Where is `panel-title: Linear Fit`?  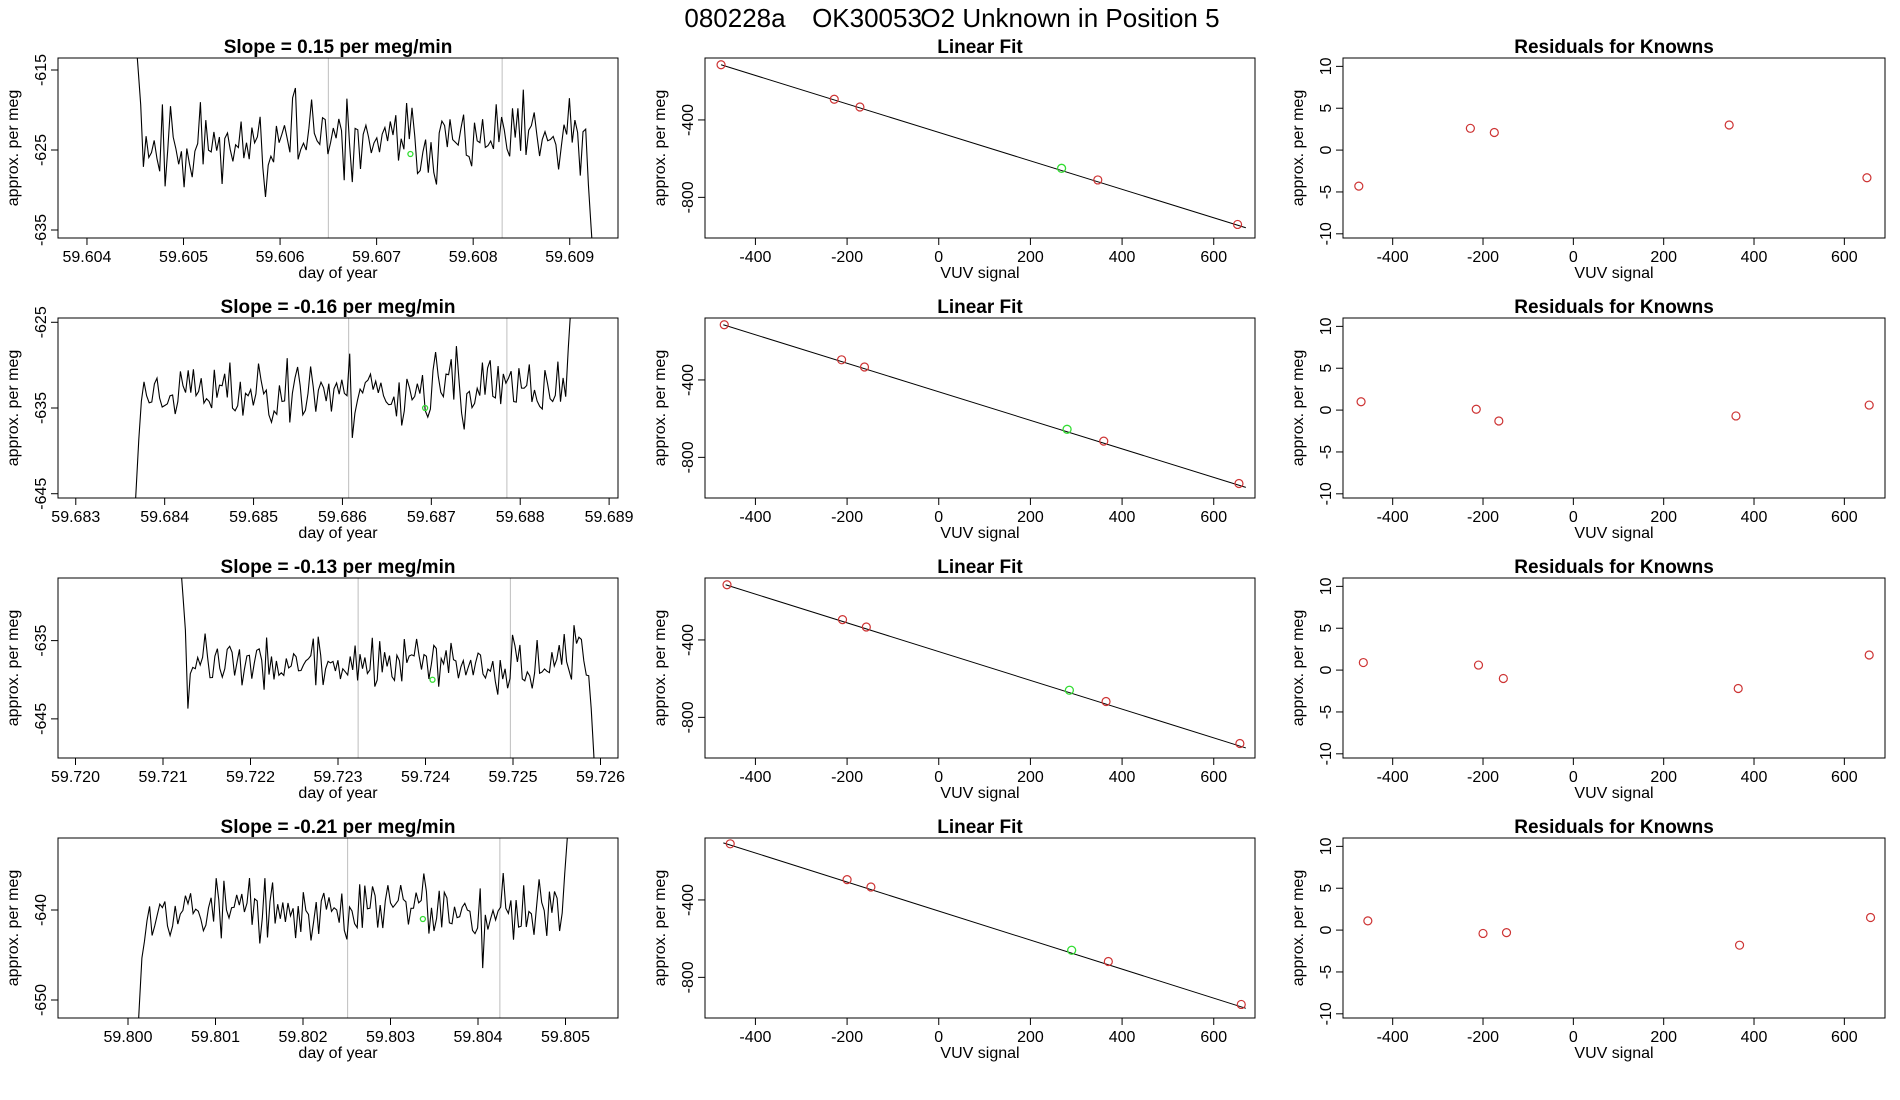
panel-title: Linear Fit is located at coordinates (980, 47).